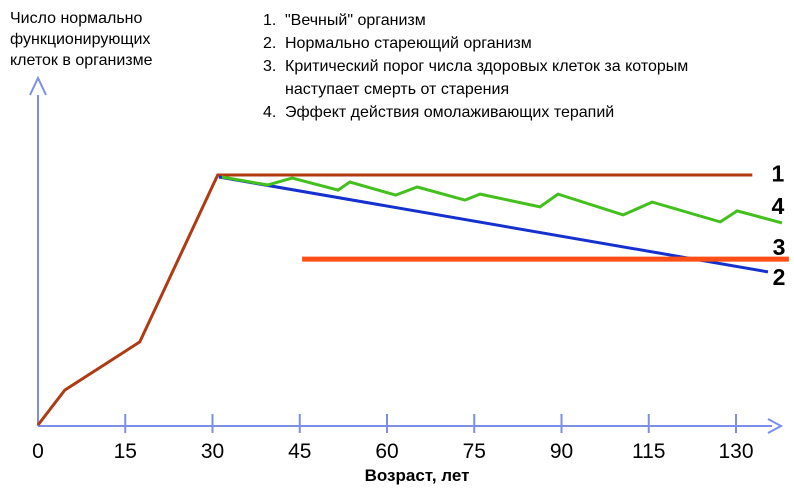  I want to click on legend-item-text: Эффект действия омолаживающих терапий, so click(450, 112).